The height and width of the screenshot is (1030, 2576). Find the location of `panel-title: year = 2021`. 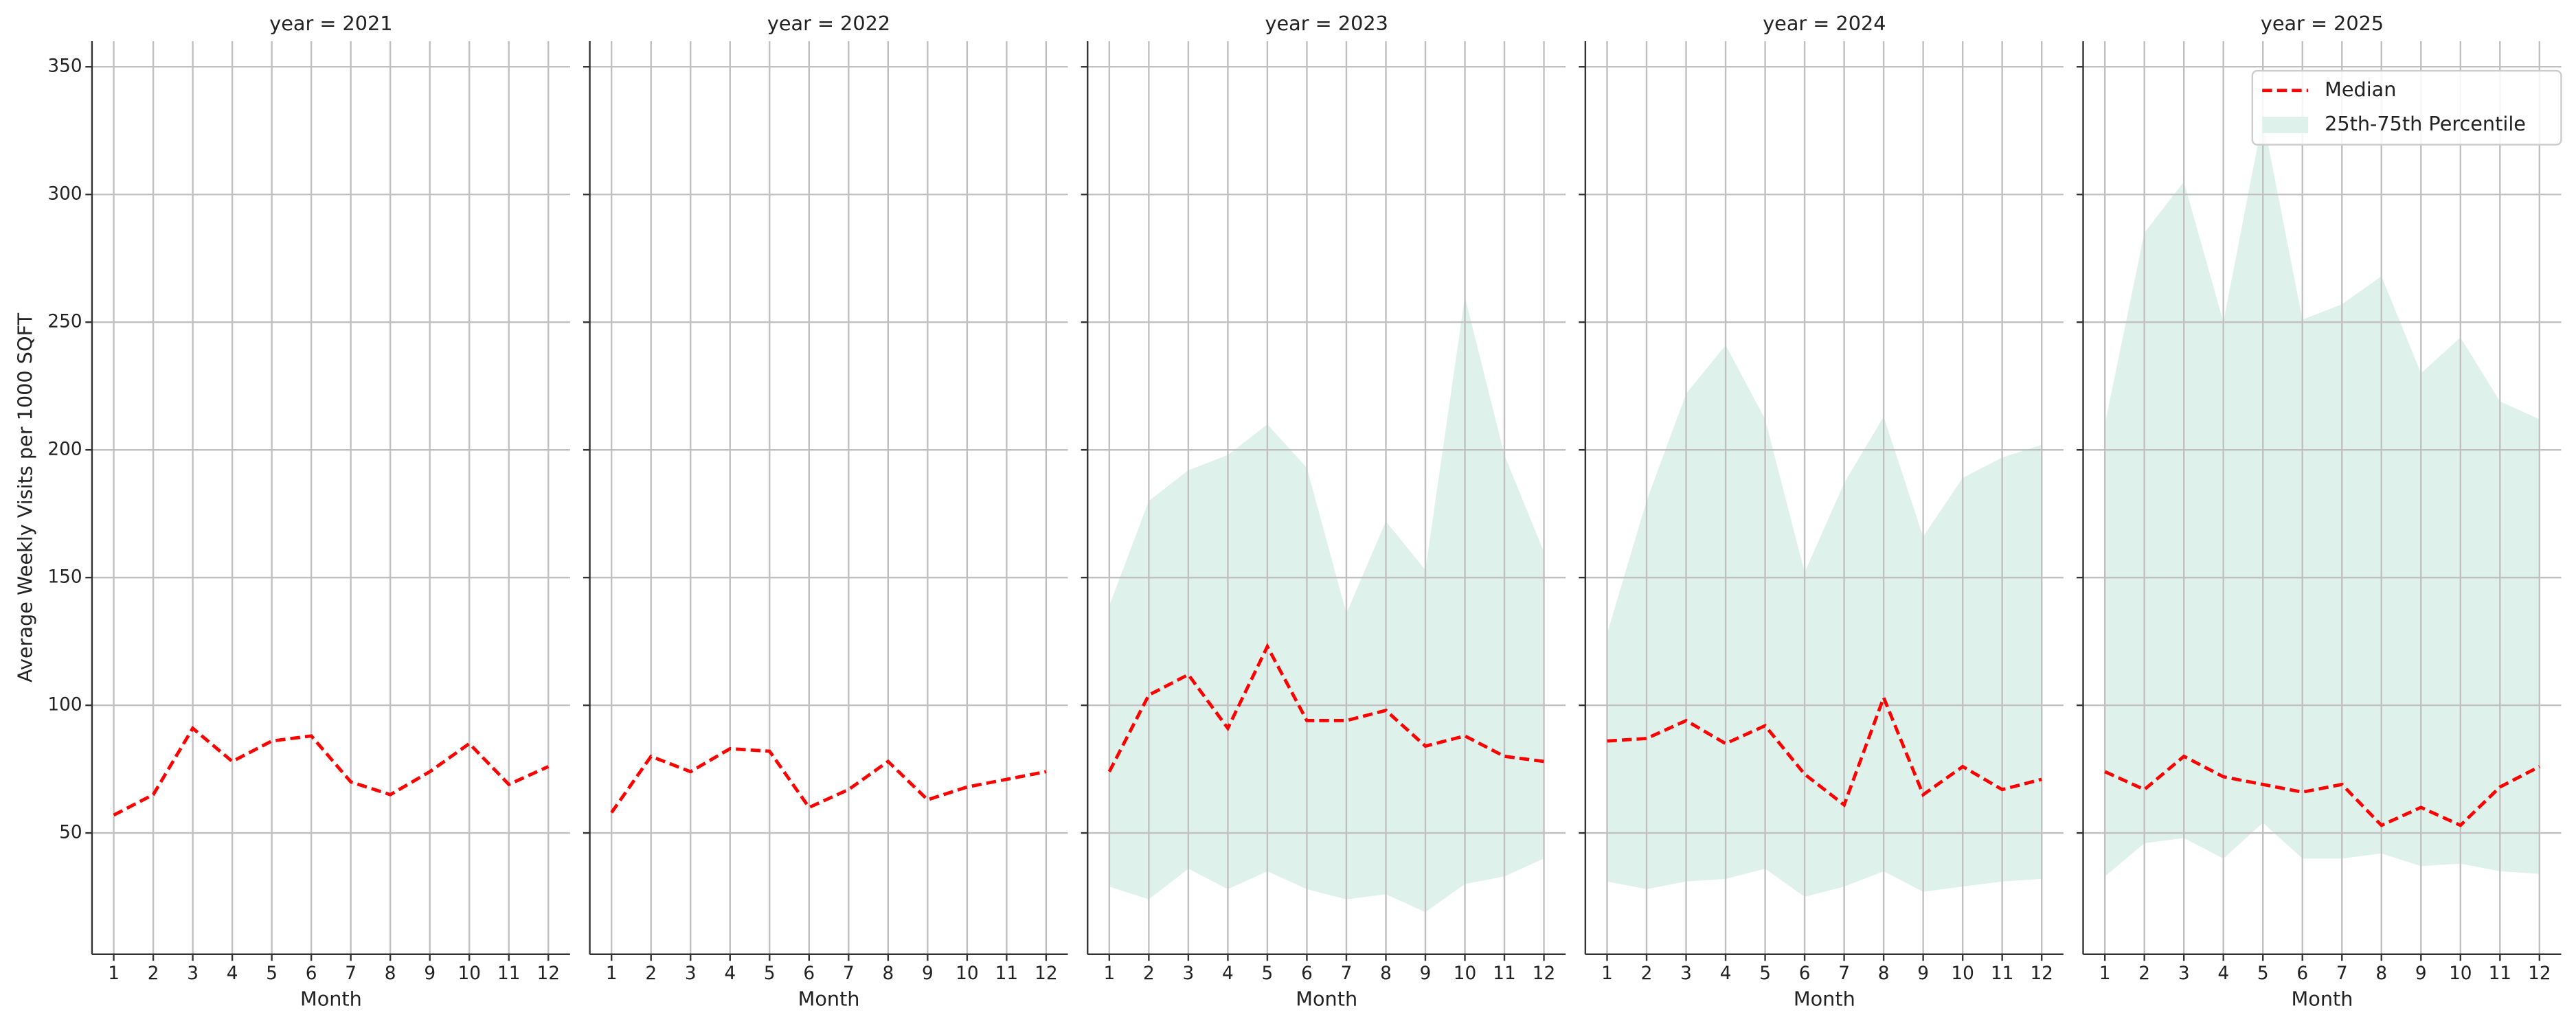

panel-title: year = 2021 is located at coordinates (330, 23).